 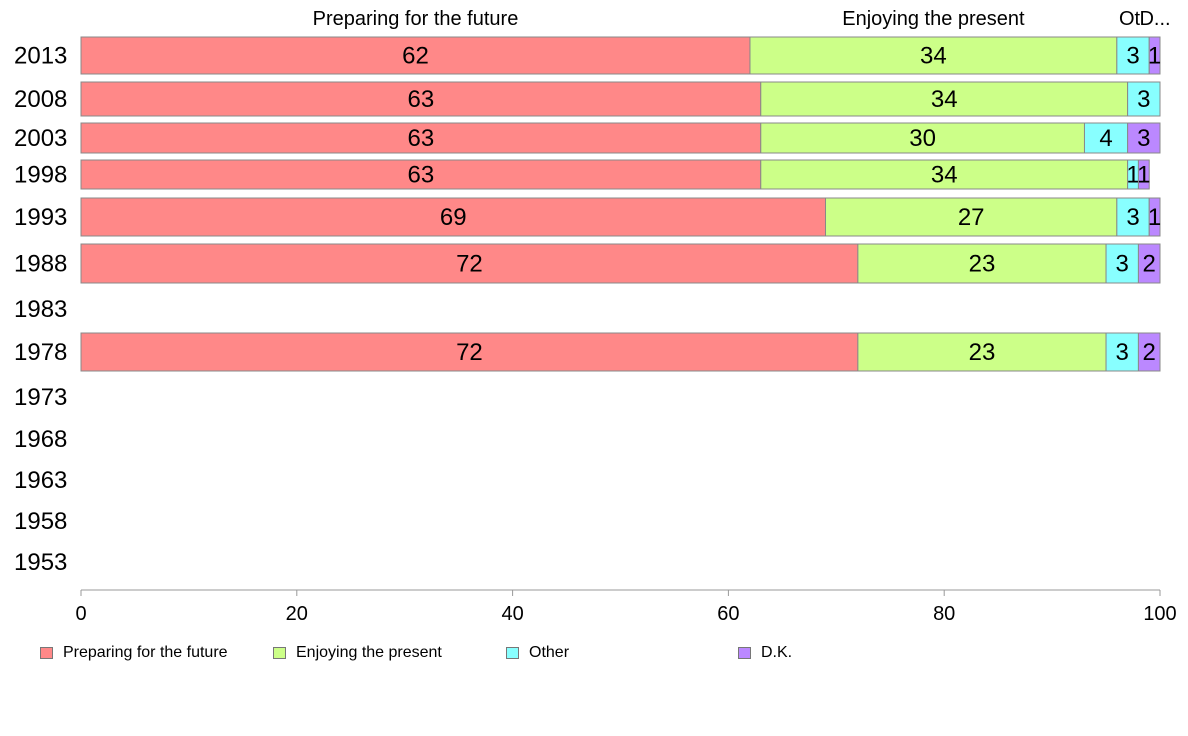 I want to click on year-label-1968: 1968, so click(x=40, y=439).